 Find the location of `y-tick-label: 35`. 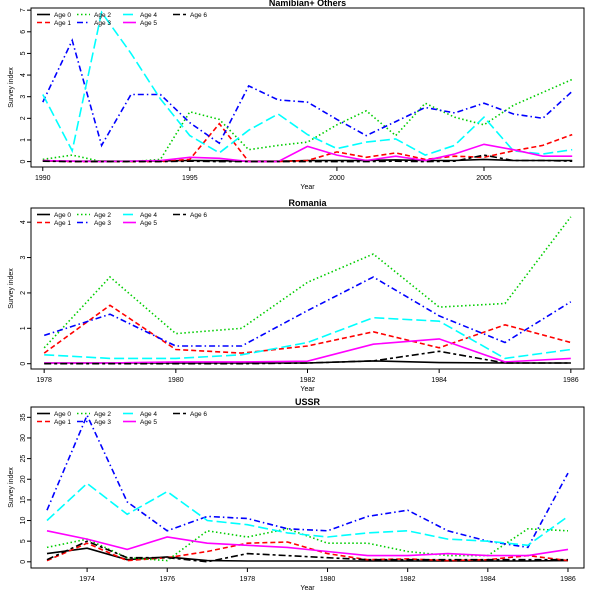

y-tick-label: 35 is located at coordinates (23, 417).